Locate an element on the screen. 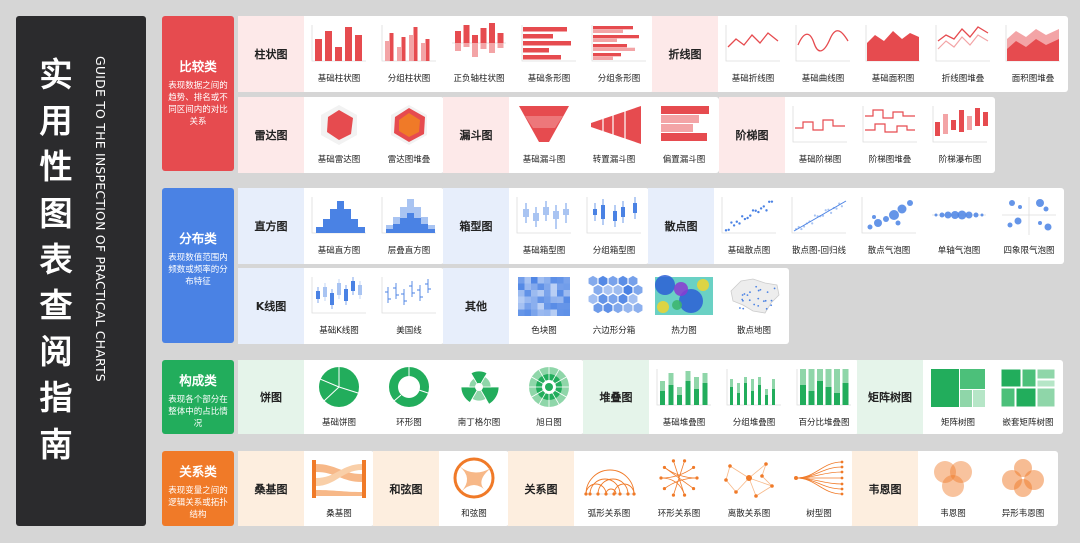  chart-type-item: 环形图 is located at coordinates (409, 397).